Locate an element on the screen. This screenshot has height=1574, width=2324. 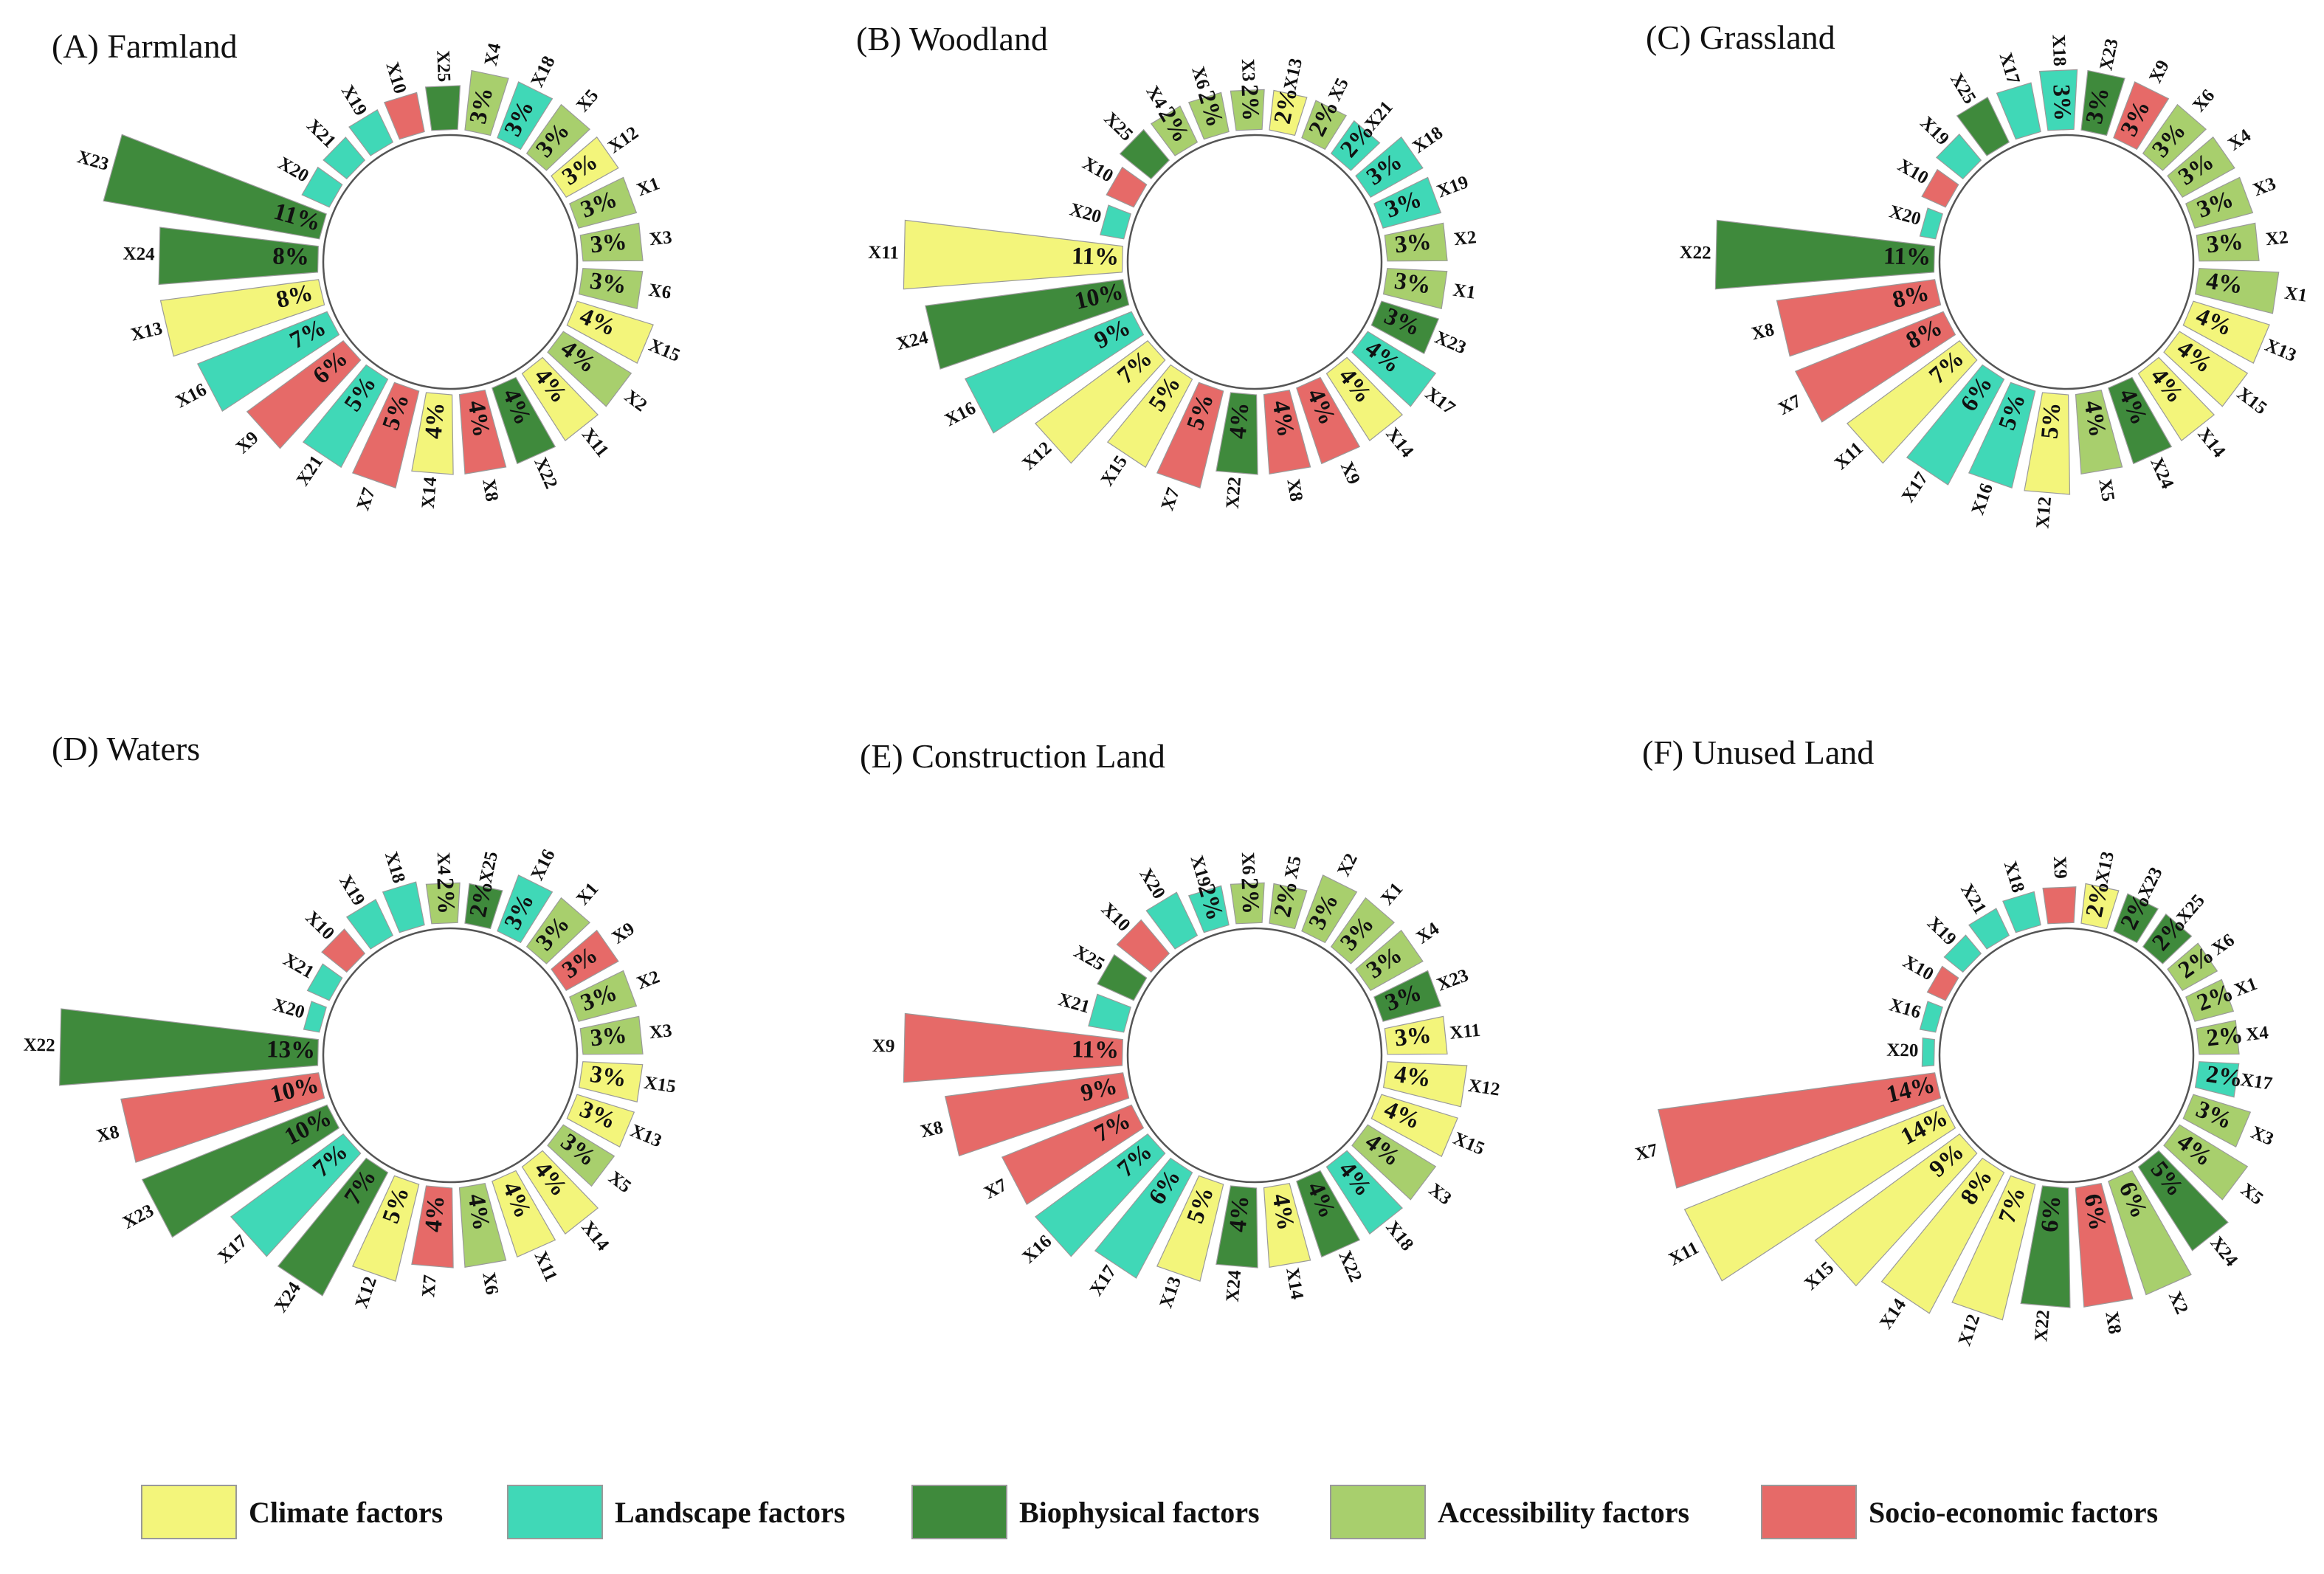
bar-x5 is located at coordinates (1324, 125).